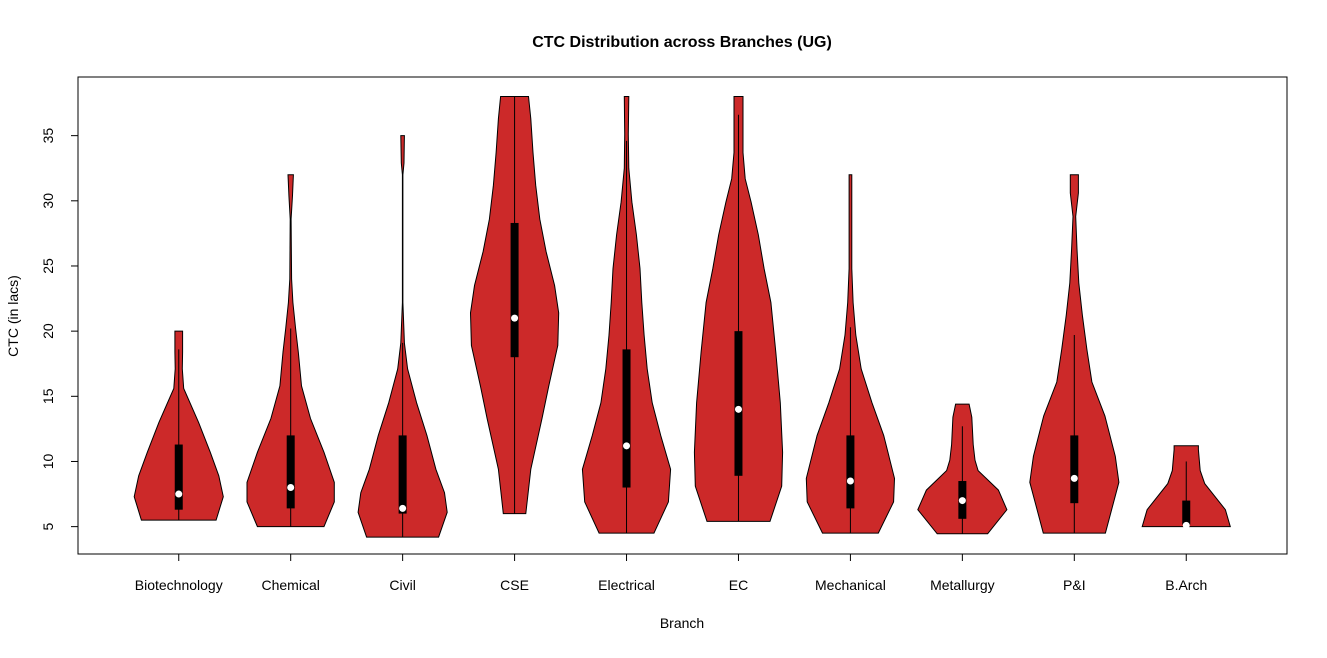  I want to click on y-tick-label: 20, so click(48, 331).